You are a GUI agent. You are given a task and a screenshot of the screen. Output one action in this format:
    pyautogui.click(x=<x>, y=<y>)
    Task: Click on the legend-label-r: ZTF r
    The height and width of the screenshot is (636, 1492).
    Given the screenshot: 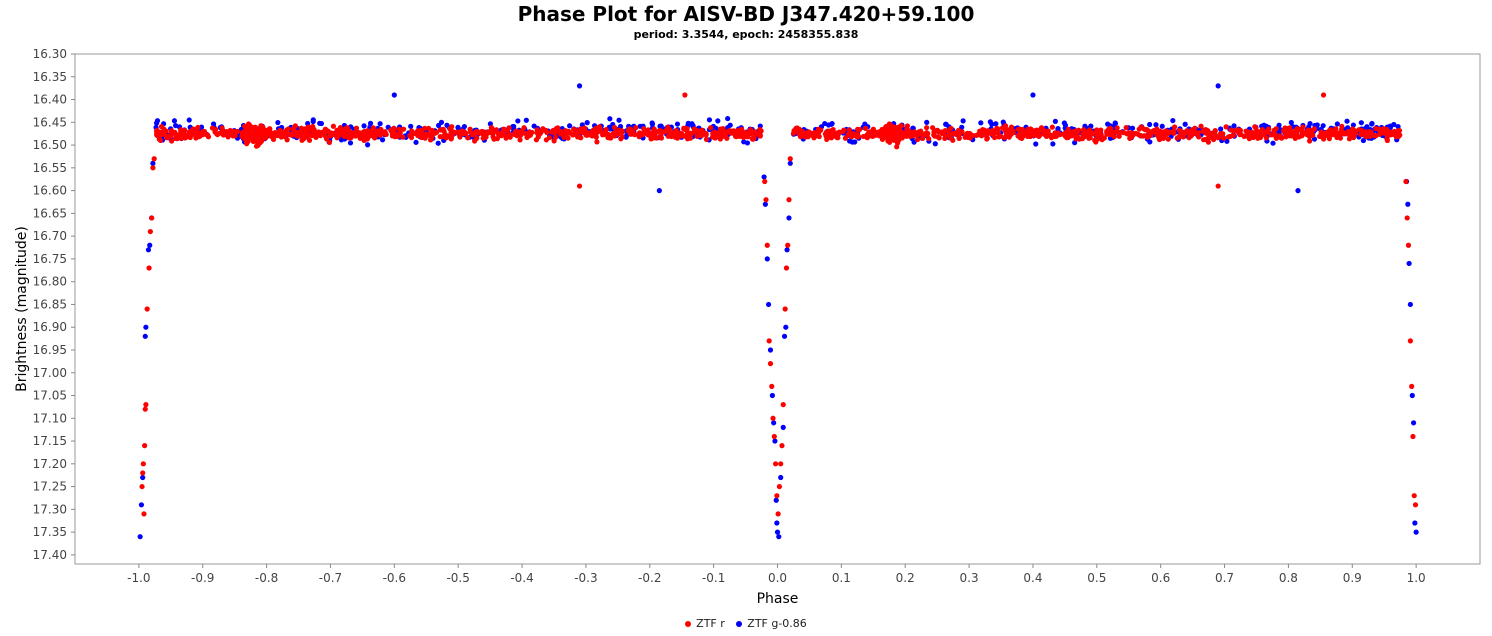 What is the action you would take?
    pyautogui.click(x=710, y=623)
    